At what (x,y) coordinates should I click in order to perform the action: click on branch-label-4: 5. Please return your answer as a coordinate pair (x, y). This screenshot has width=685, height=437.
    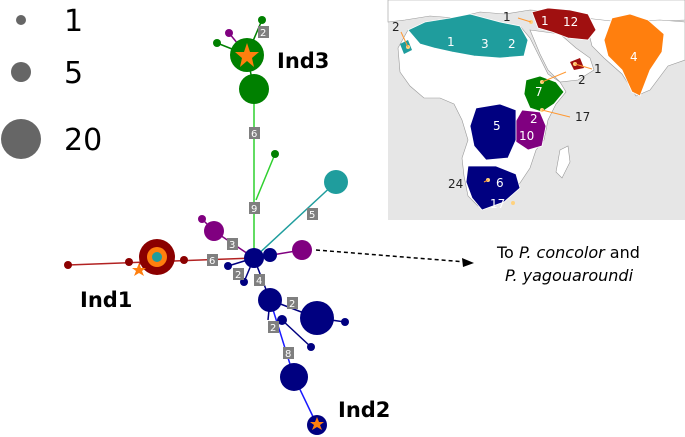
    Looking at the image, I should click on (312, 215).